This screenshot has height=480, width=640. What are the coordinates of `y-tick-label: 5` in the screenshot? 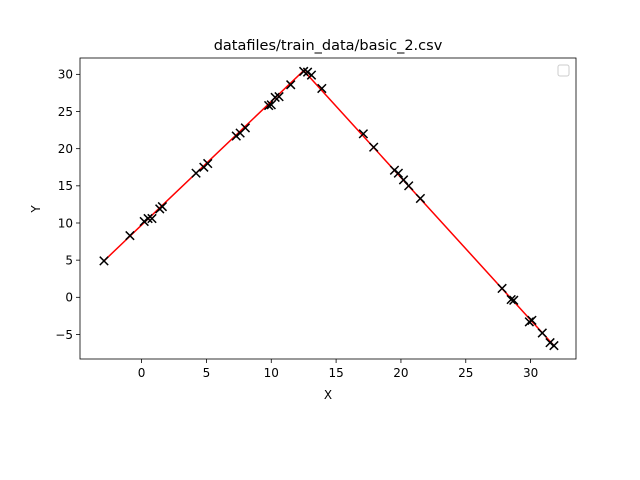 It's located at (69, 260).